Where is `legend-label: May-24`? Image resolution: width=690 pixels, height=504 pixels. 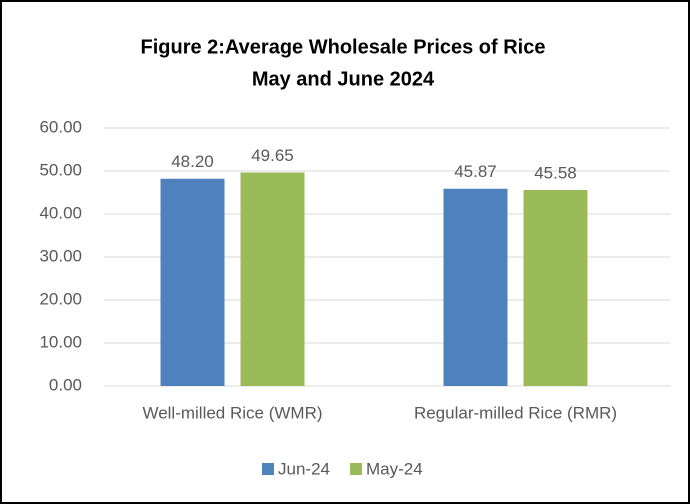 legend-label: May-24 is located at coordinates (394, 468).